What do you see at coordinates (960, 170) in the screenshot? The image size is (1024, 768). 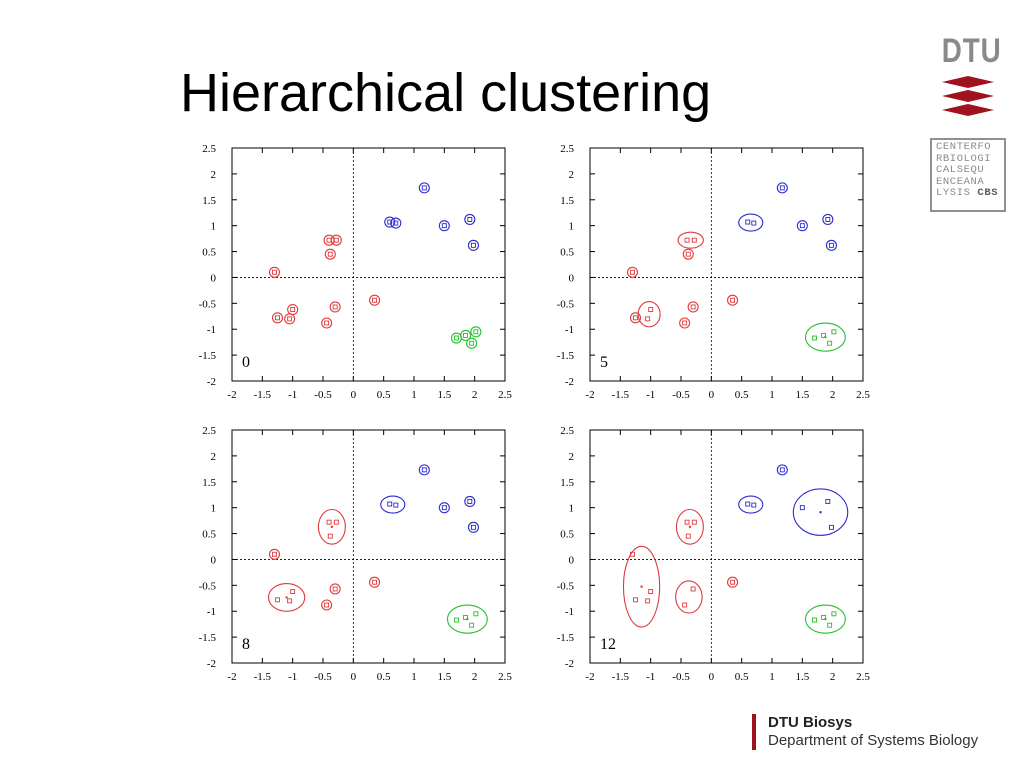 I see `cbs-logo-line-3: CALSEQU` at bounding box center [960, 170].